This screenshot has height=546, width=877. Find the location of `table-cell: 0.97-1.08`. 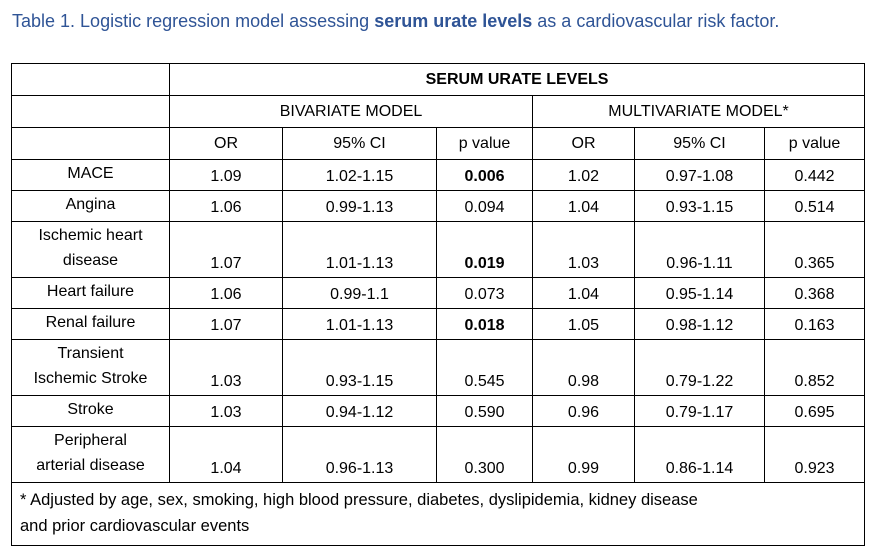

table-cell: 0.97-1.08 is located at coordinates (699, 175).